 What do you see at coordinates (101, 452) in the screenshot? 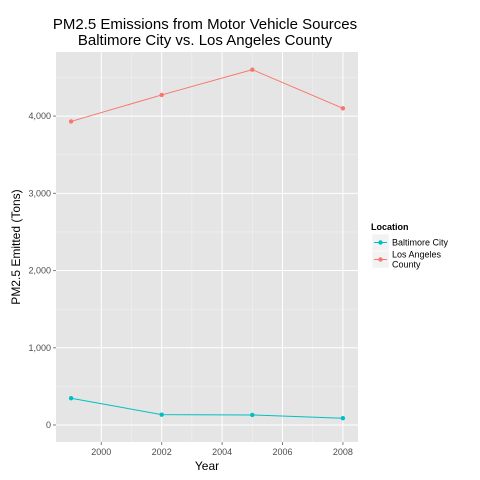
I see `x-tick-label: 2000` at bounding box center [101, 452].